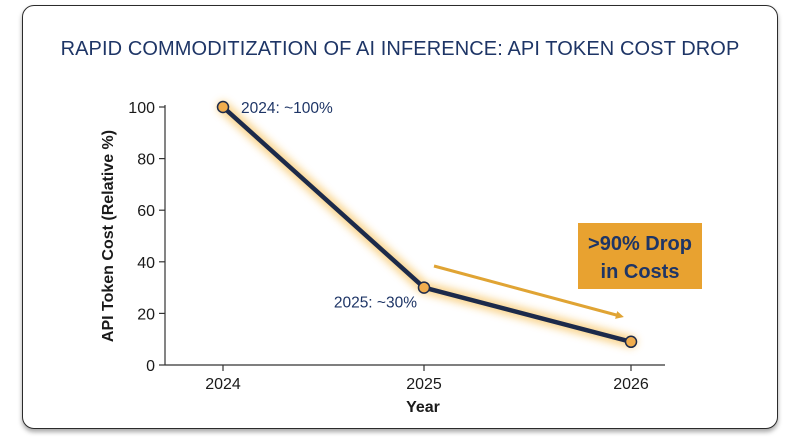  What do you see at coordinates (146, 211) in the screenshot?
I see `y-tick-label: 60` at bounding box center [146, 211].